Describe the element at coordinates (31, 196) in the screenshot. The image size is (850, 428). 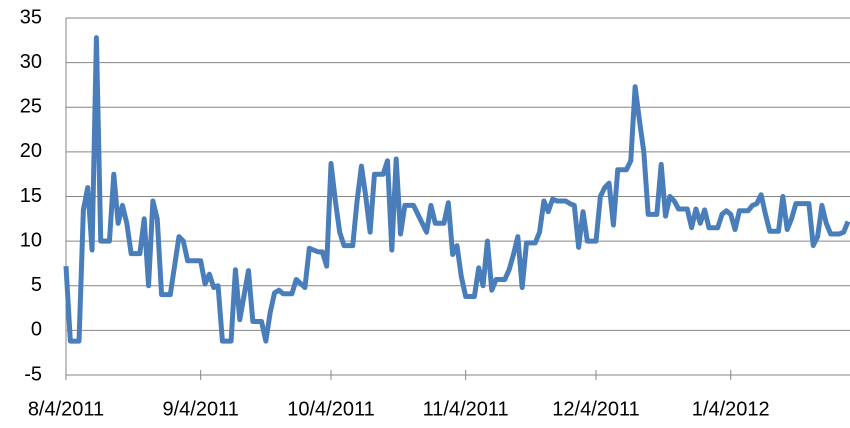
I see `y-tick-label: 15` at that location.